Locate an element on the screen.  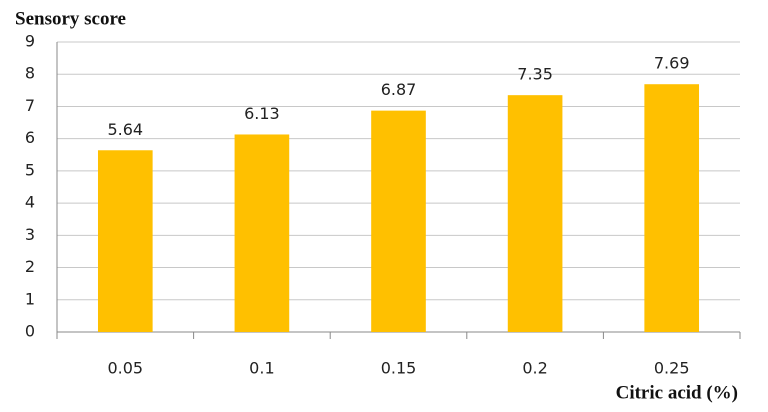
y-tick-label: 5 is located at coordinates (30, 169).